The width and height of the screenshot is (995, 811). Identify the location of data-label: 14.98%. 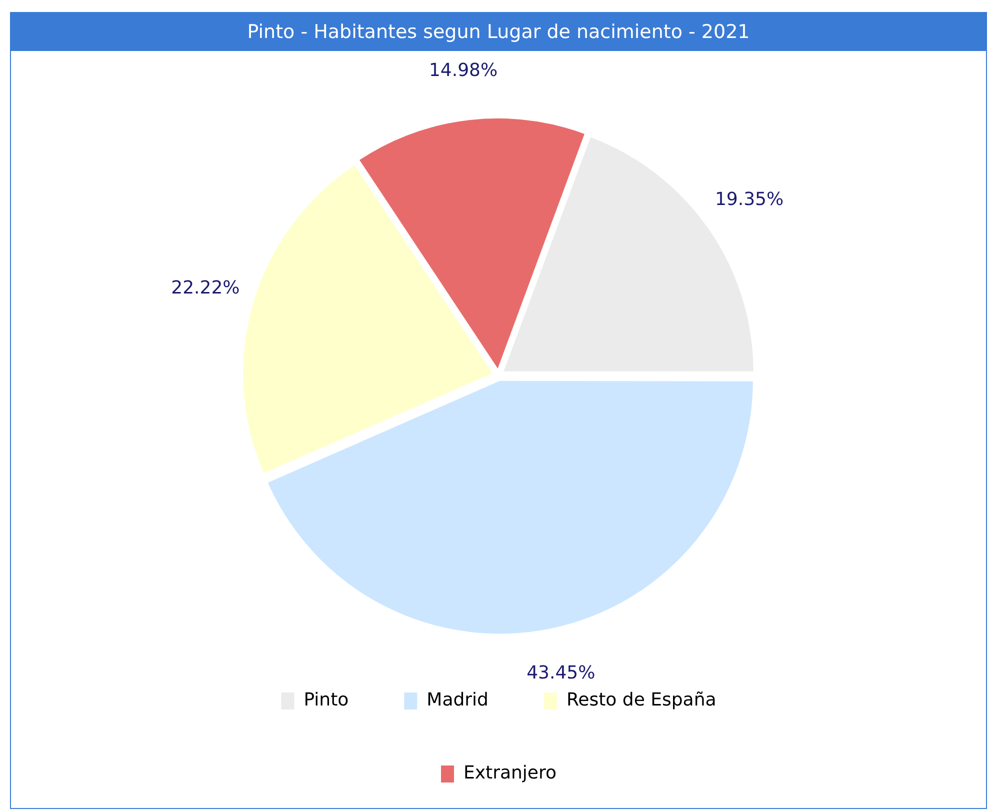
(463, 71).